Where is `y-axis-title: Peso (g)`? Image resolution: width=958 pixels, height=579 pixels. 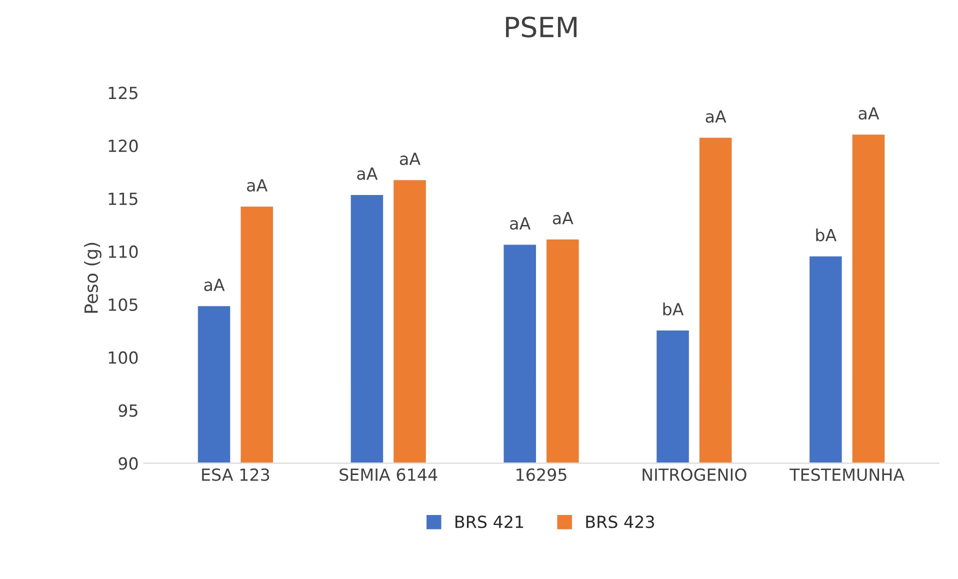
y-axis-title: Peso (g) is located at coordinates (93, 277).